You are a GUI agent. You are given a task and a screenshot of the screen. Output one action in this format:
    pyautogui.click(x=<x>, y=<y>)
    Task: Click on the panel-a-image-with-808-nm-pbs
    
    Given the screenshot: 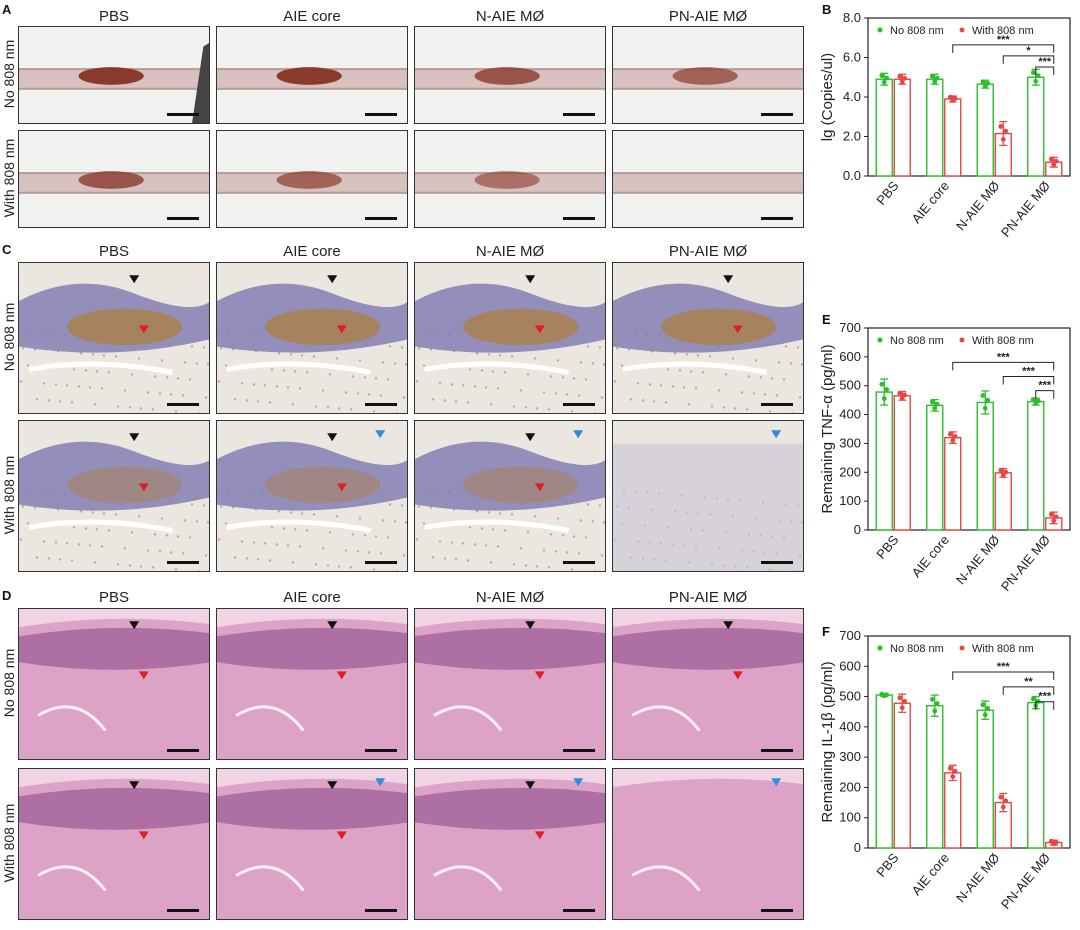 What is the action you would take?
    pyautogui.click(x=114, y=179)
    